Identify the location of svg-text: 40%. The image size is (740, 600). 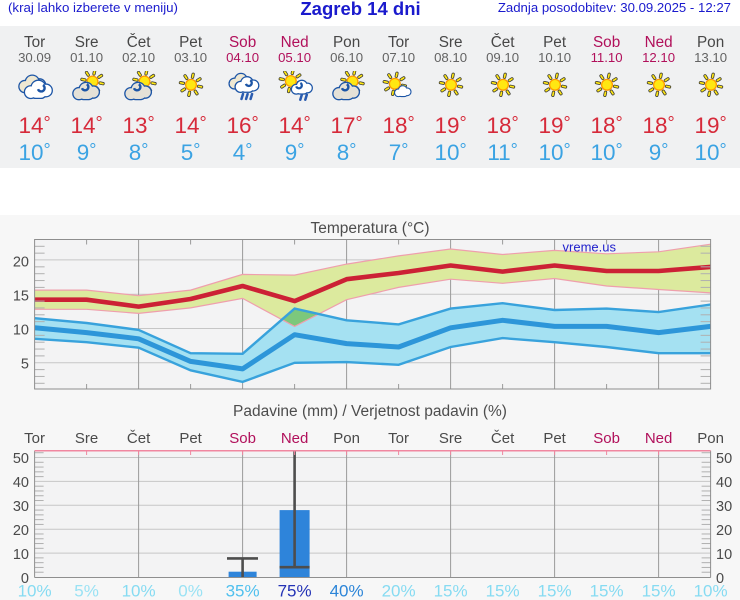
(347, 591).